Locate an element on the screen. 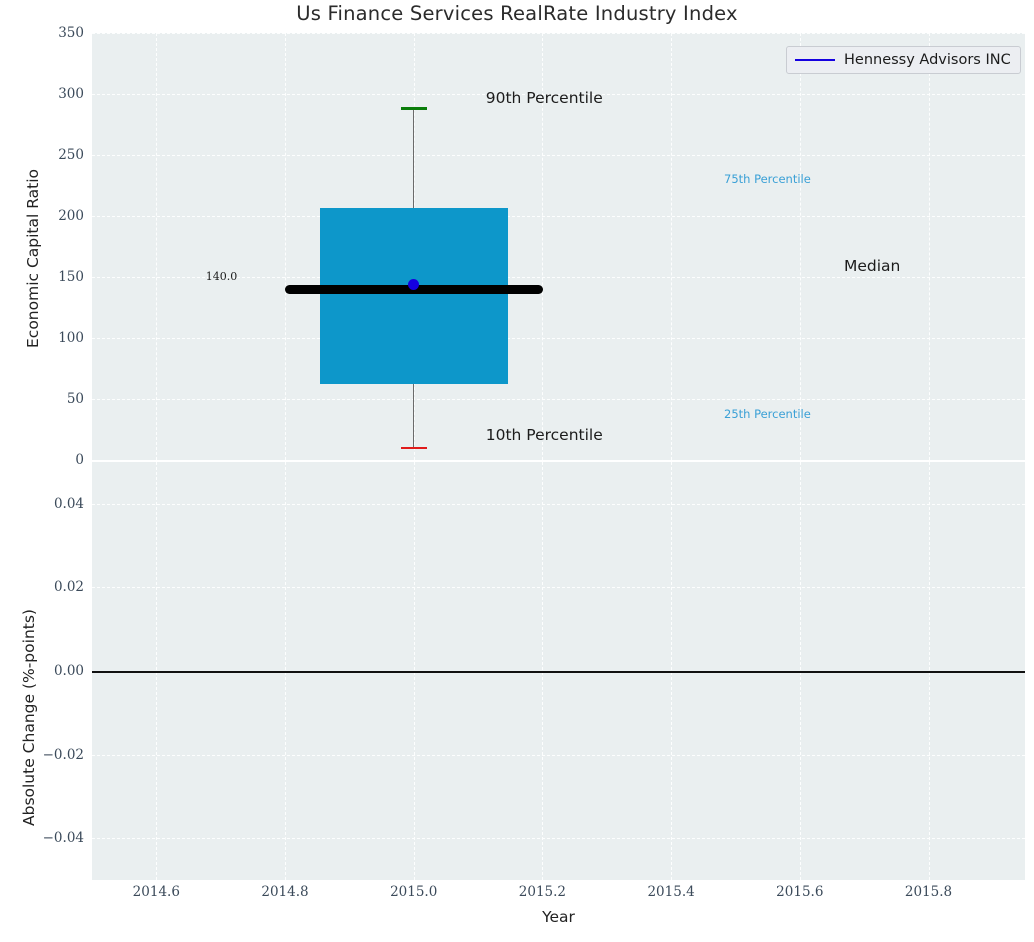 The image size is (1034, 942). y-tick-label: 50 is located at coordinates (75, 399).